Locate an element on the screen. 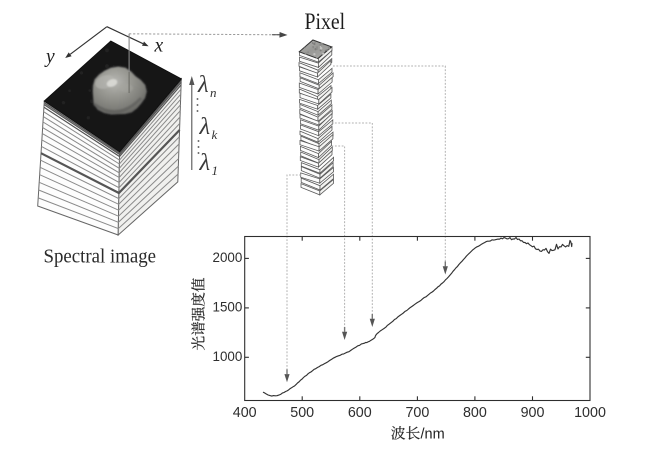 The width and height of the screenshot is (652, 455). svg-text: Spectral image is located at coordinates (100, 256).